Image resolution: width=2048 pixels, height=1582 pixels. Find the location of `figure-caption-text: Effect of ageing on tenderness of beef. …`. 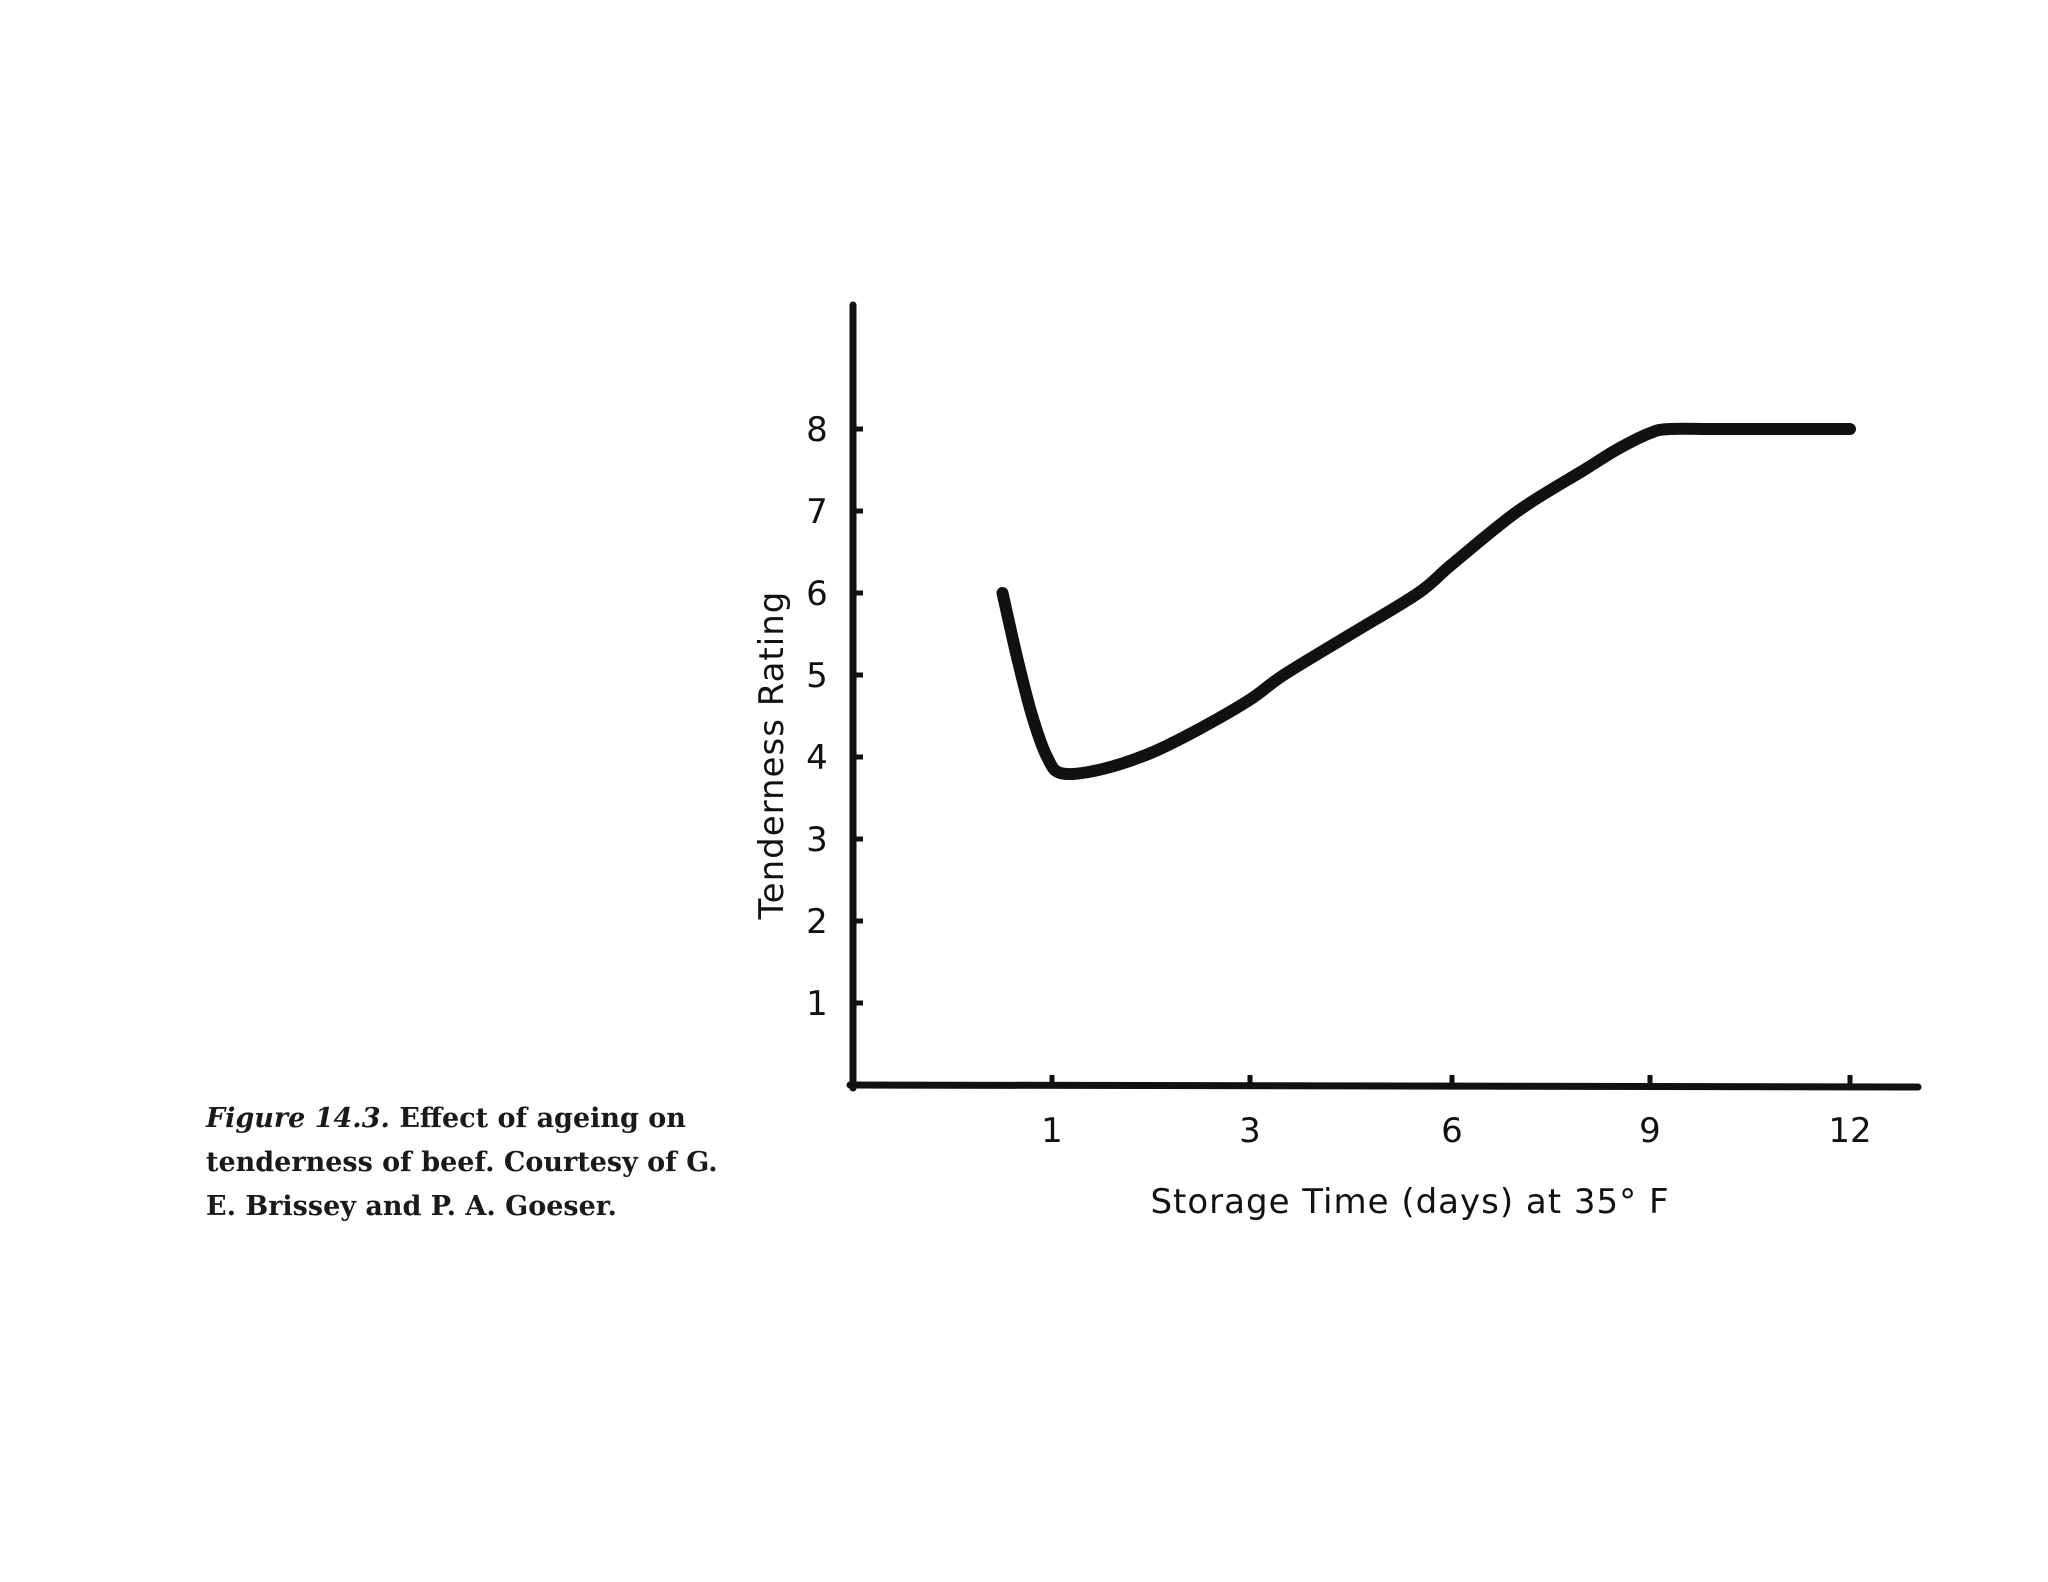

figure-caption-text: Effect of ageing on tenderness of beef. … is located at coordinates (462, 1162).